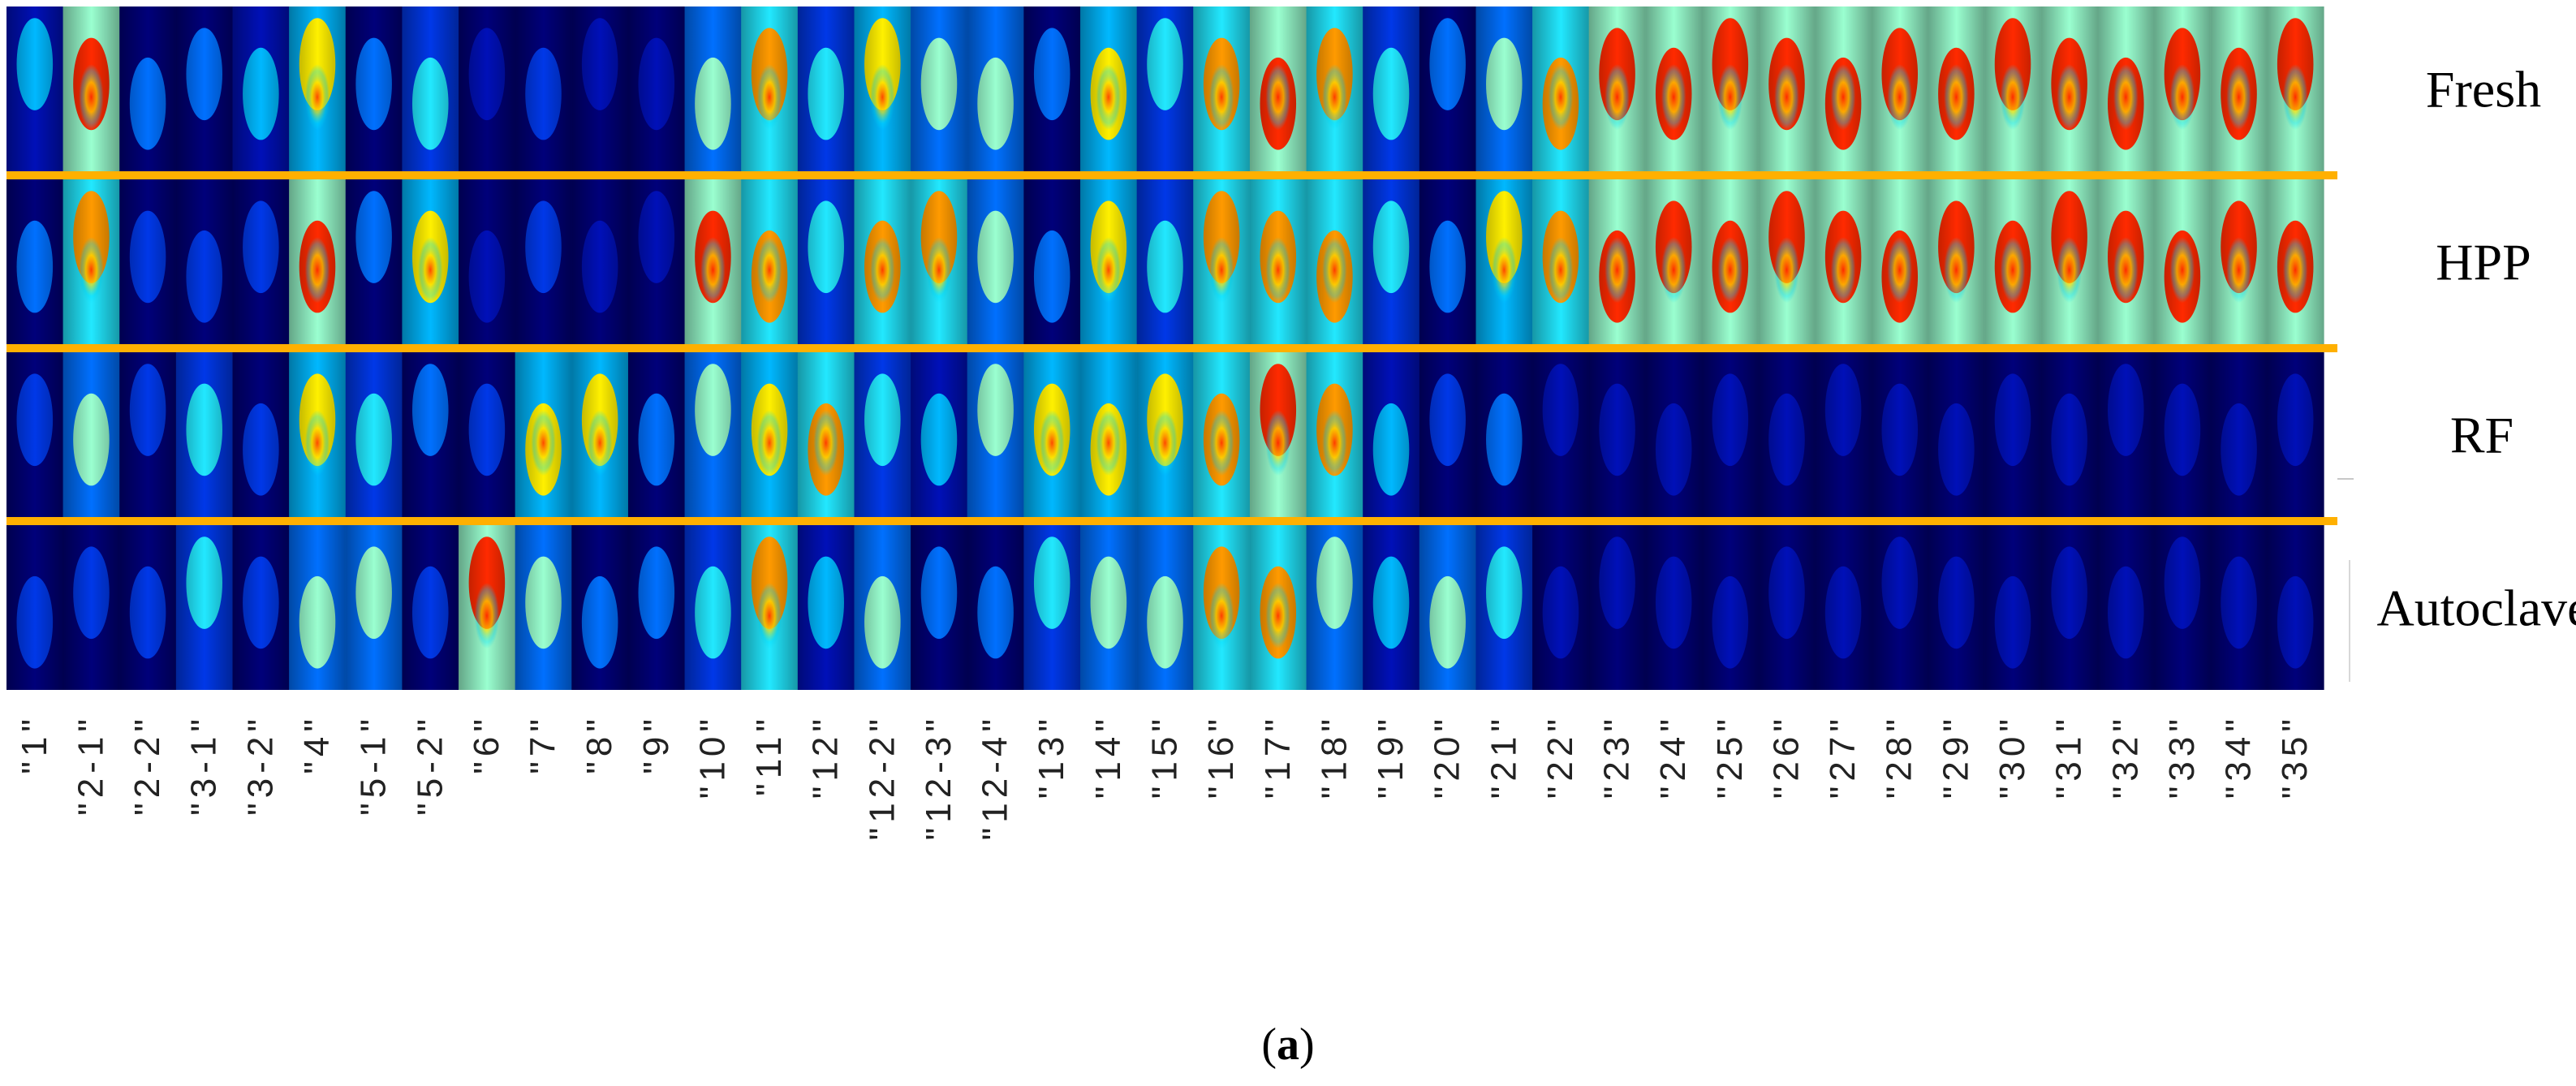  I want to click on column-label: "19", so click(1391, 756).